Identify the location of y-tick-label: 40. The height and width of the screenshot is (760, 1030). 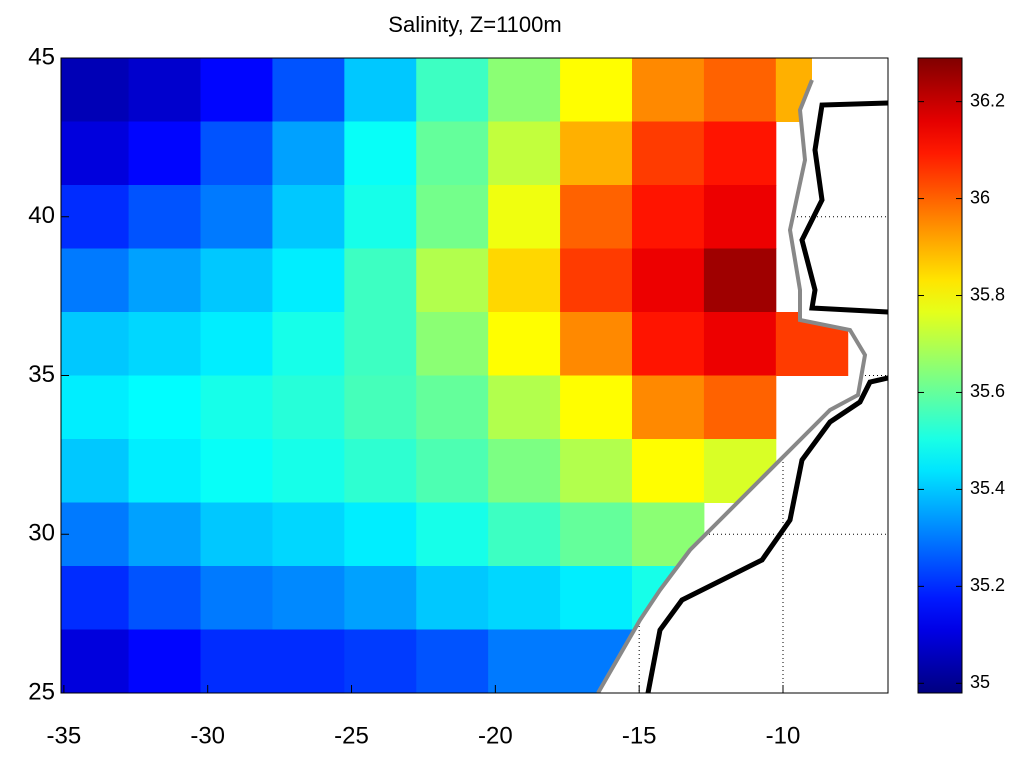
(41, 215).